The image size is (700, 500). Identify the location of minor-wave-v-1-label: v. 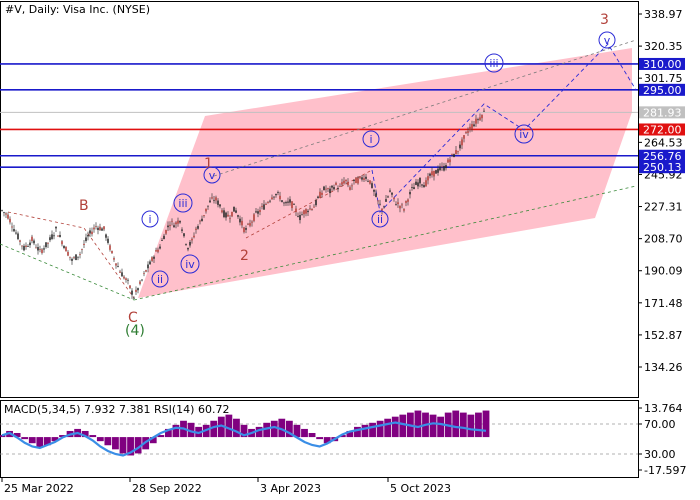
(212, 175).